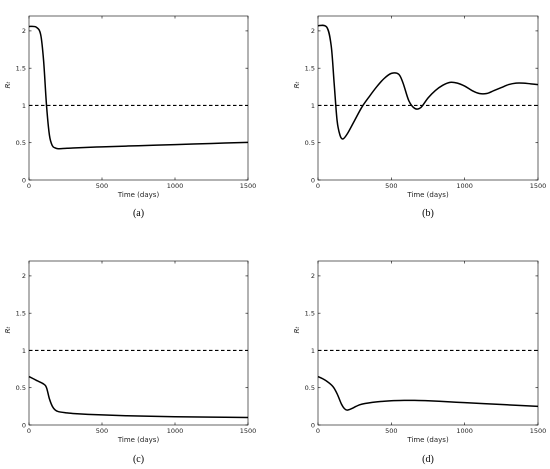 This screenshot has width=550, height=469. I want to click on panel-label: (b), so click(428, 213).